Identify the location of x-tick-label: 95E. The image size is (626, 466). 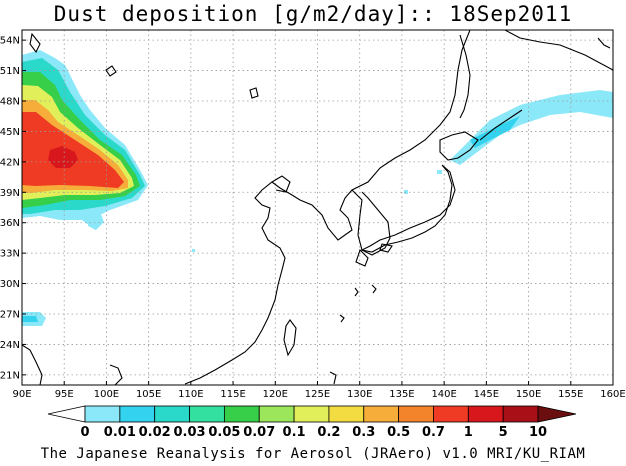
(64, 394).